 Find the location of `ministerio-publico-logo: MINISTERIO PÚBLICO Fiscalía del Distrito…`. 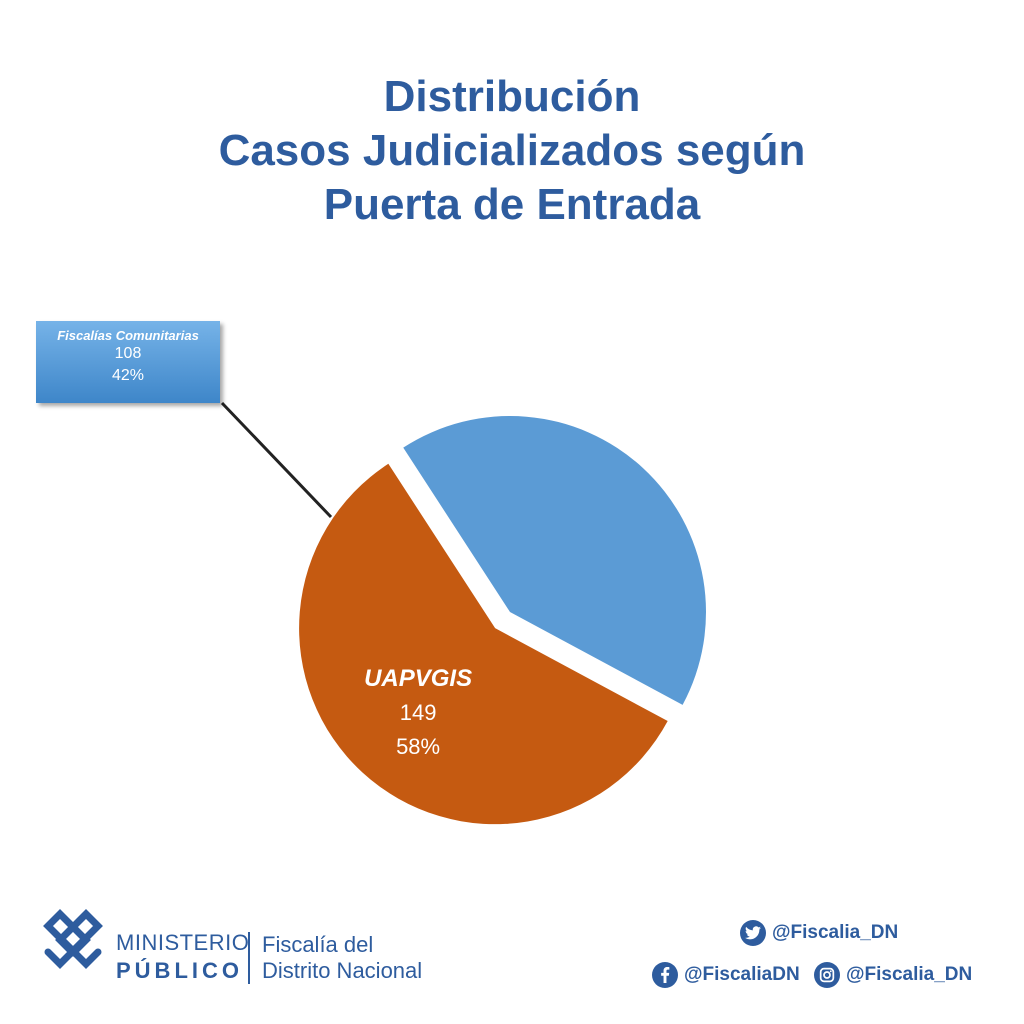

ministerio-publico-logo: MINISTERIO PÚBLICO Fiscalía del Distrito… is located at coordinates (250, 946).